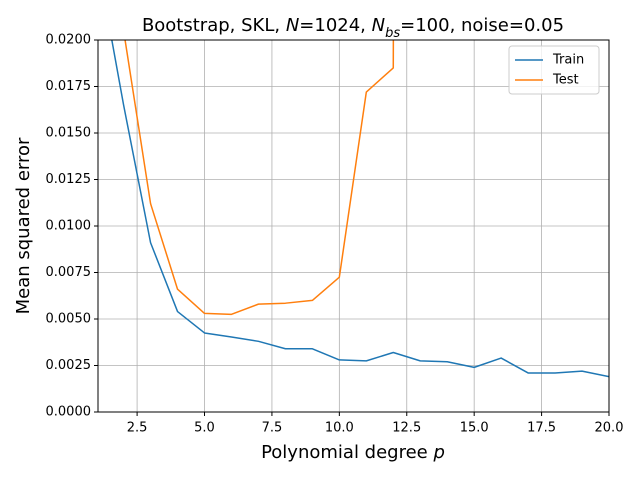  Describe the element at coordinates (69, 179) in the screenshot. I see `y-tick-label: 0.0125` at that location.